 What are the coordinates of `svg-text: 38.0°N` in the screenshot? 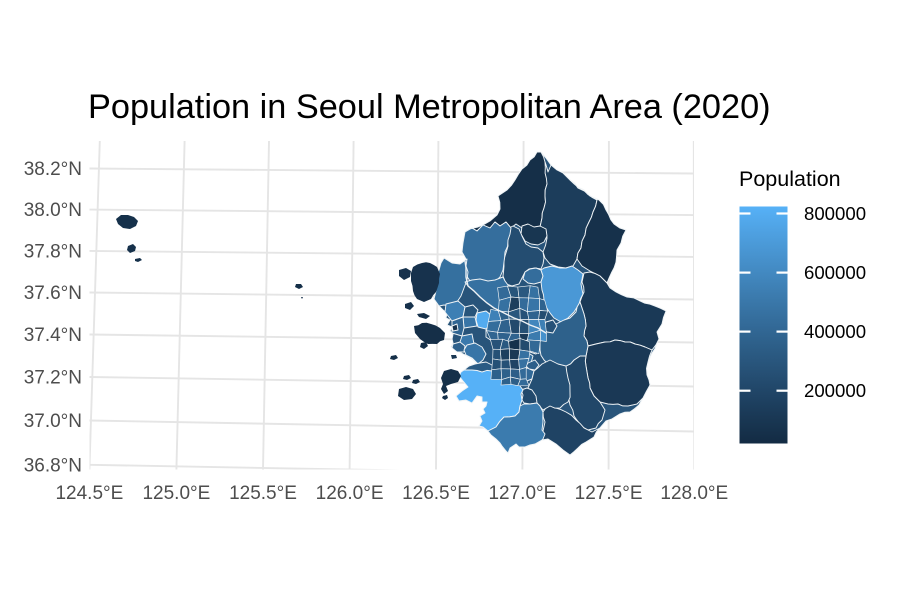 It's located at (53, 210).